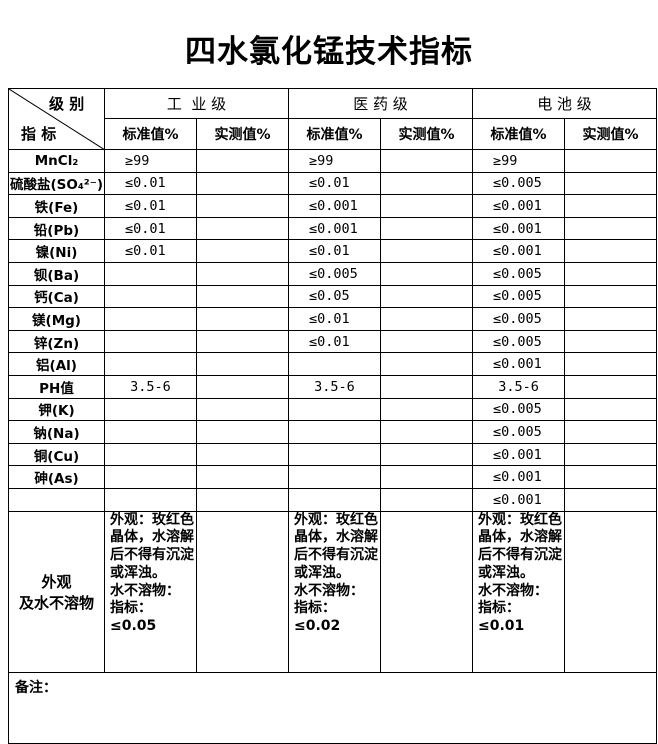 The image size is (658, 744). What do you see at coordinates (333, 183) in the screenshot?
I see `table-row: 硫酸盐(SO₄²⁻) ≤0.01 ≤0.01 ≤0.005` at bounding box center [333, 183].